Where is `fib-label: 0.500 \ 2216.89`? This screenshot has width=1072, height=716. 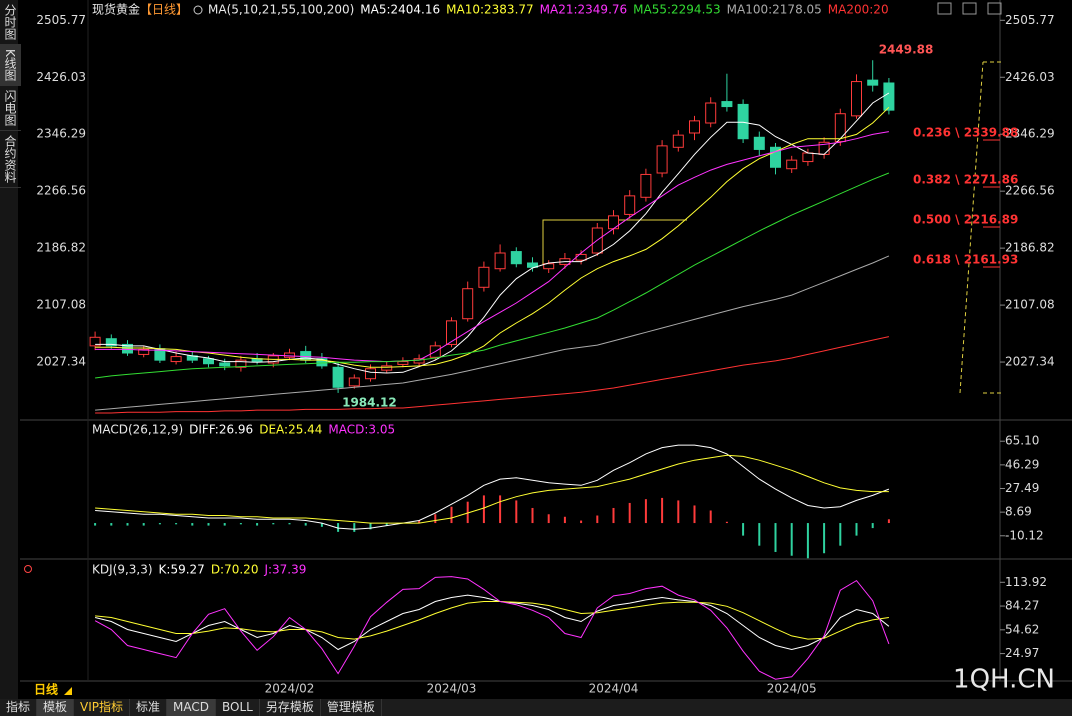 fib-label: 0.500 \ 2216.89 is located at coordinates (965, 220).